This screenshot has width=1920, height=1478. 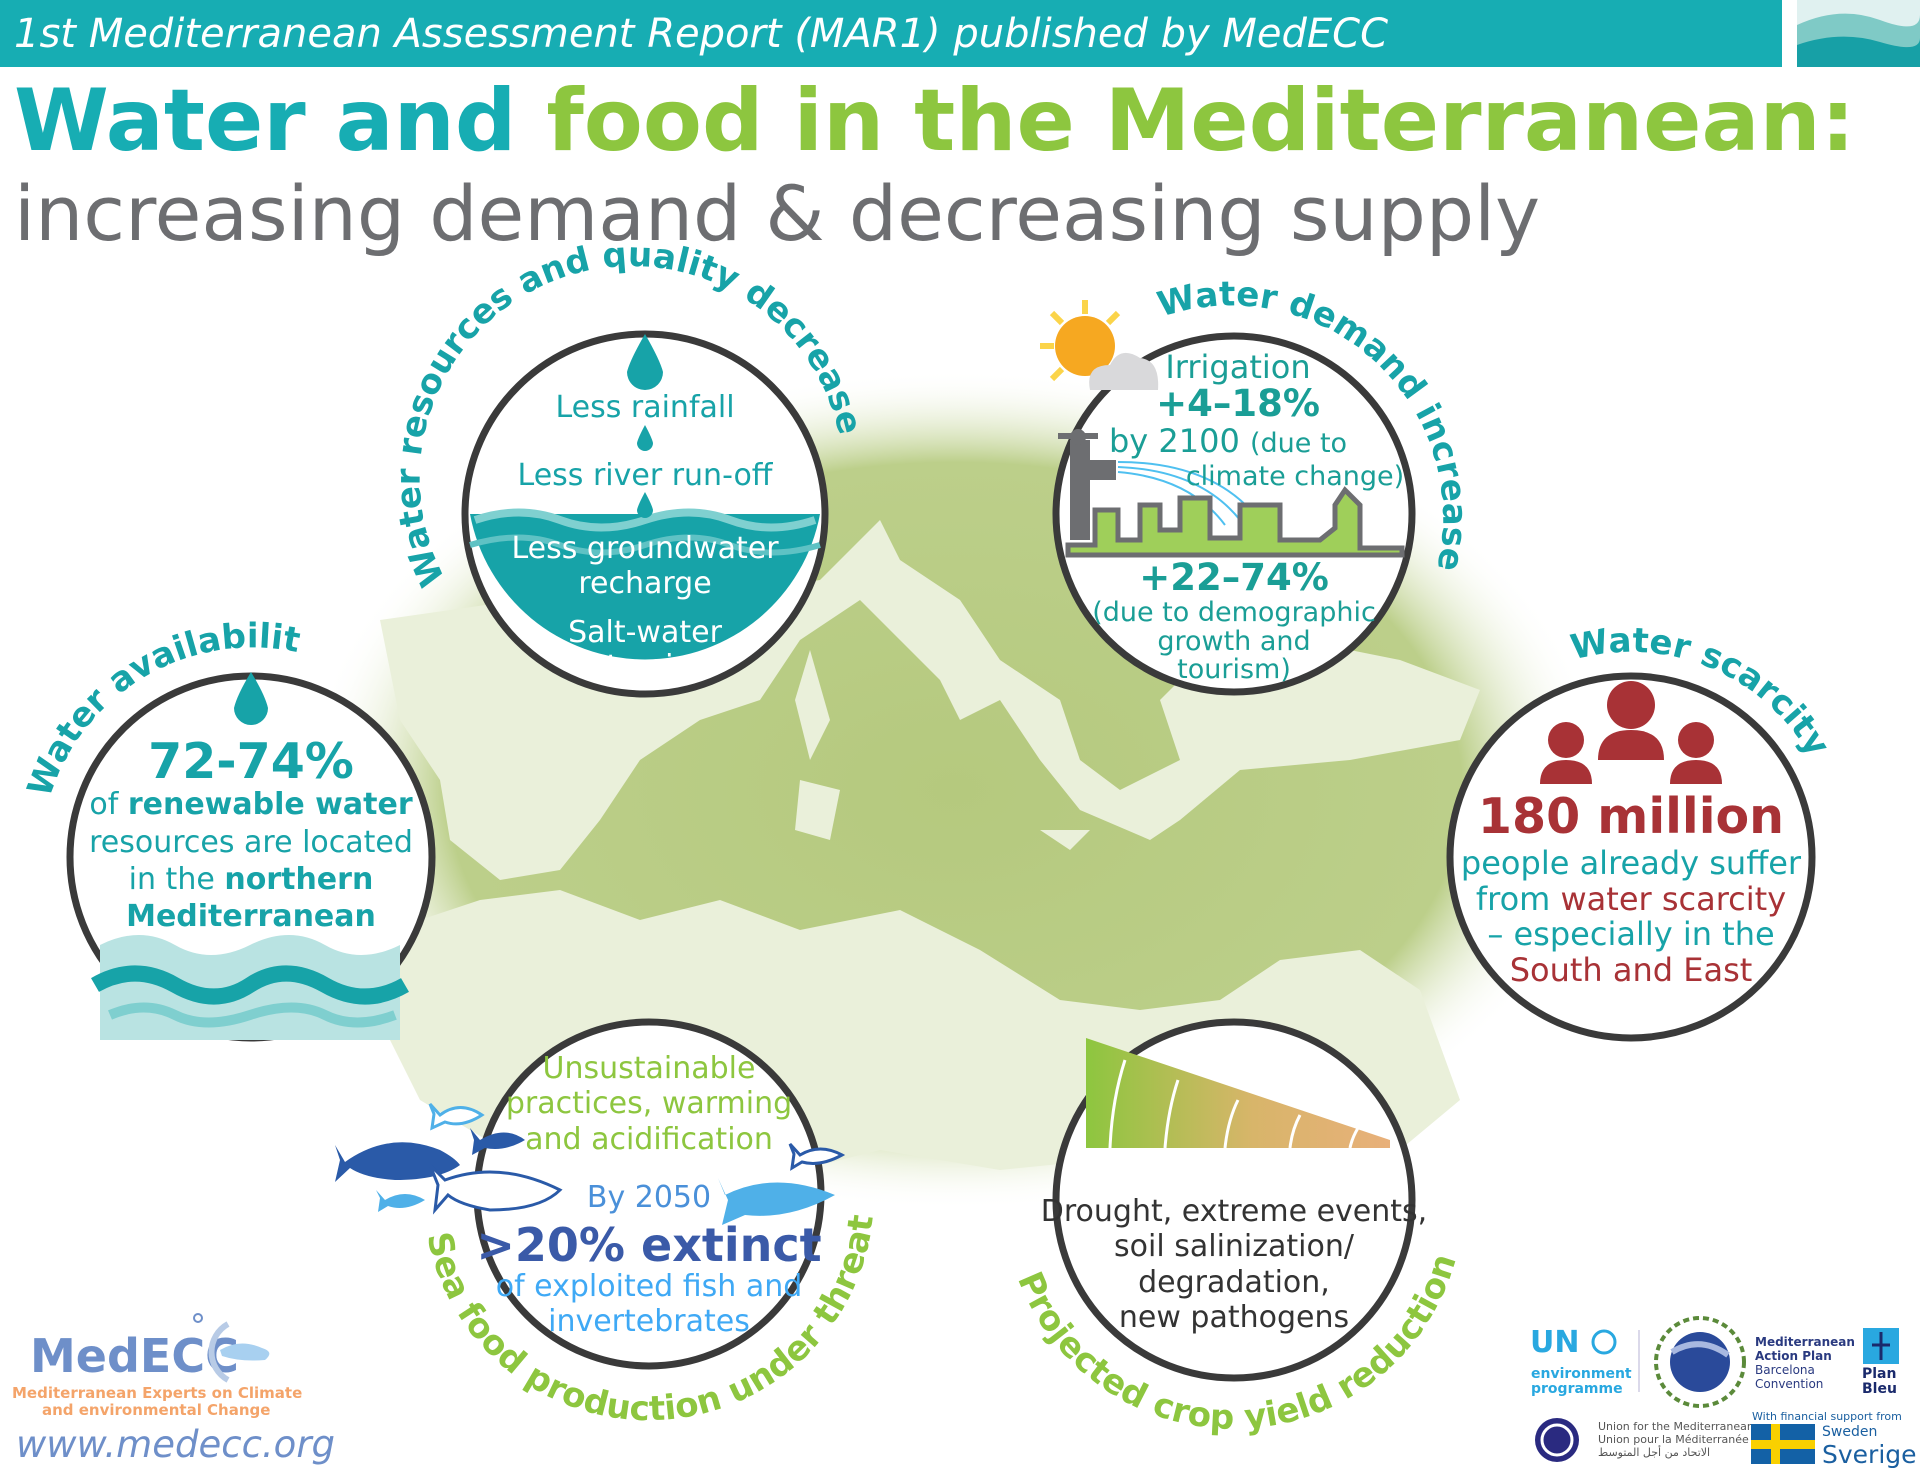 I want to click on svg-text: Sweden, so click(x=1849, y=1432).